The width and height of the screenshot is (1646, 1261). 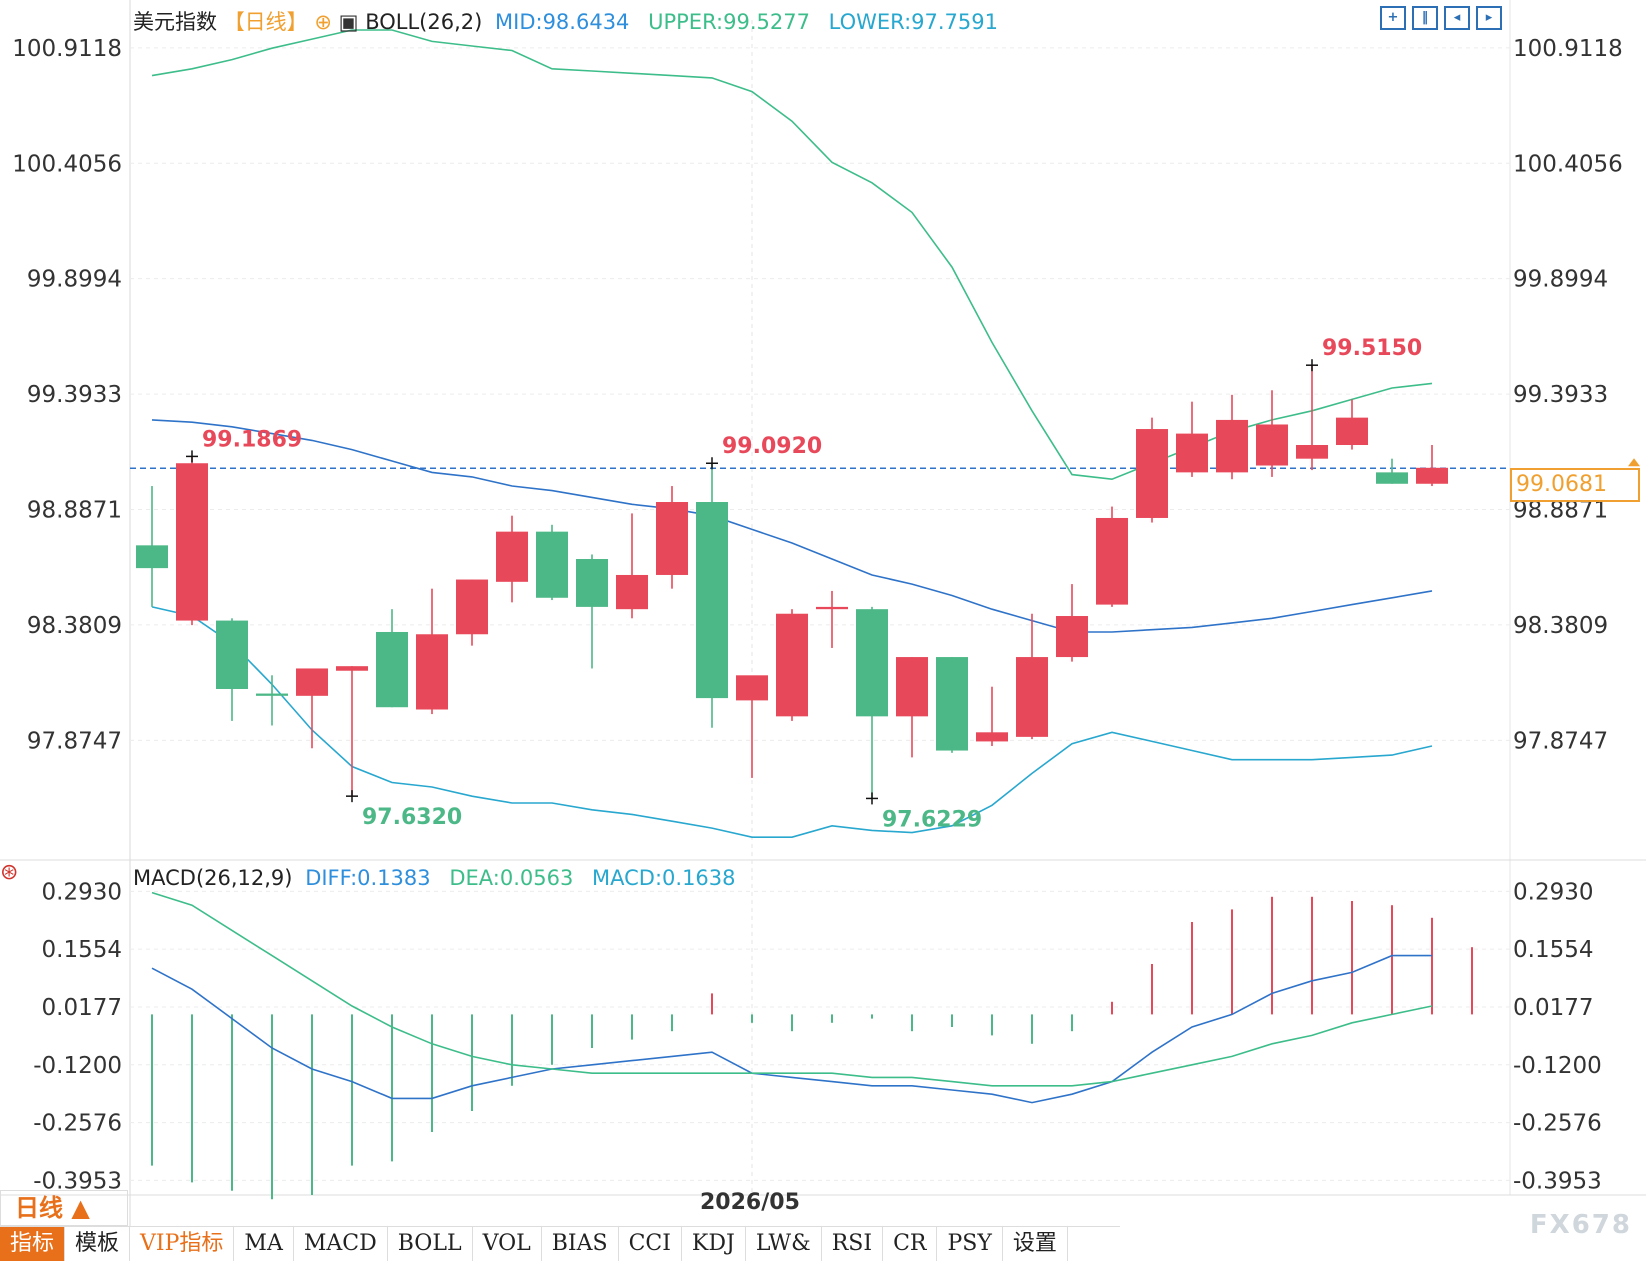 What do you see at coordinates (913, 22) in the screenshot?
I see `boll-lower-value: LOWER:97.7591` at bounding box center [913, 22].